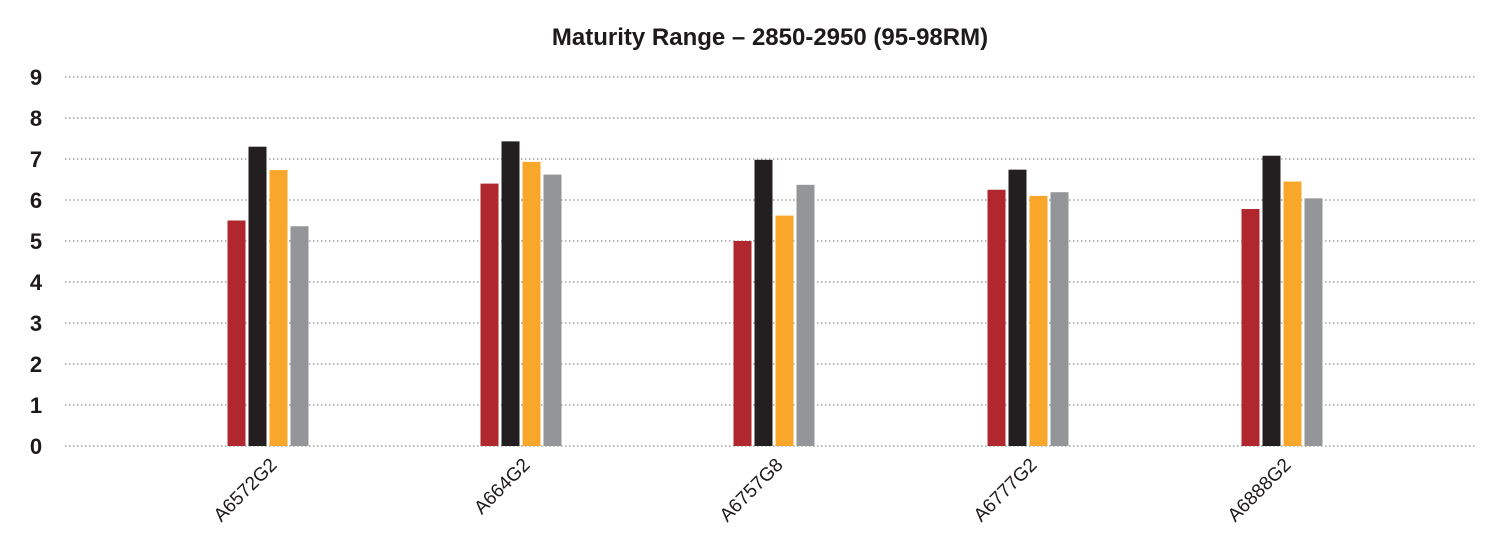  Describe the element at coordinates (1260, 491) in the screenshot. I see `x-tick-label-A6888G2: A6888G2` at that location.